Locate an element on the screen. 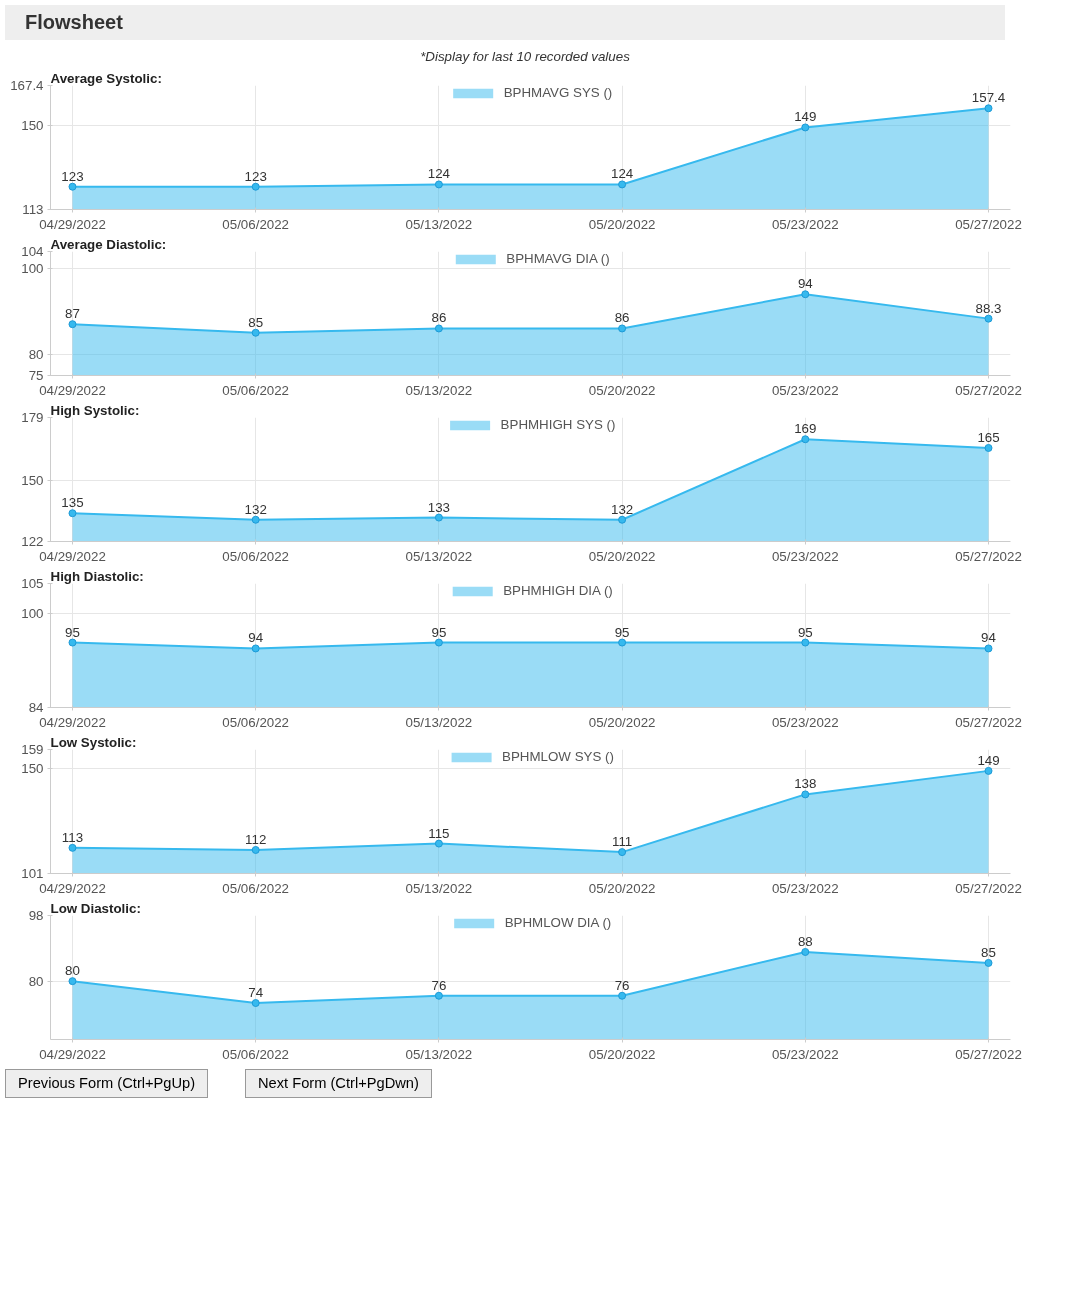  data-label: 76 is located at coordinates (622, 985).